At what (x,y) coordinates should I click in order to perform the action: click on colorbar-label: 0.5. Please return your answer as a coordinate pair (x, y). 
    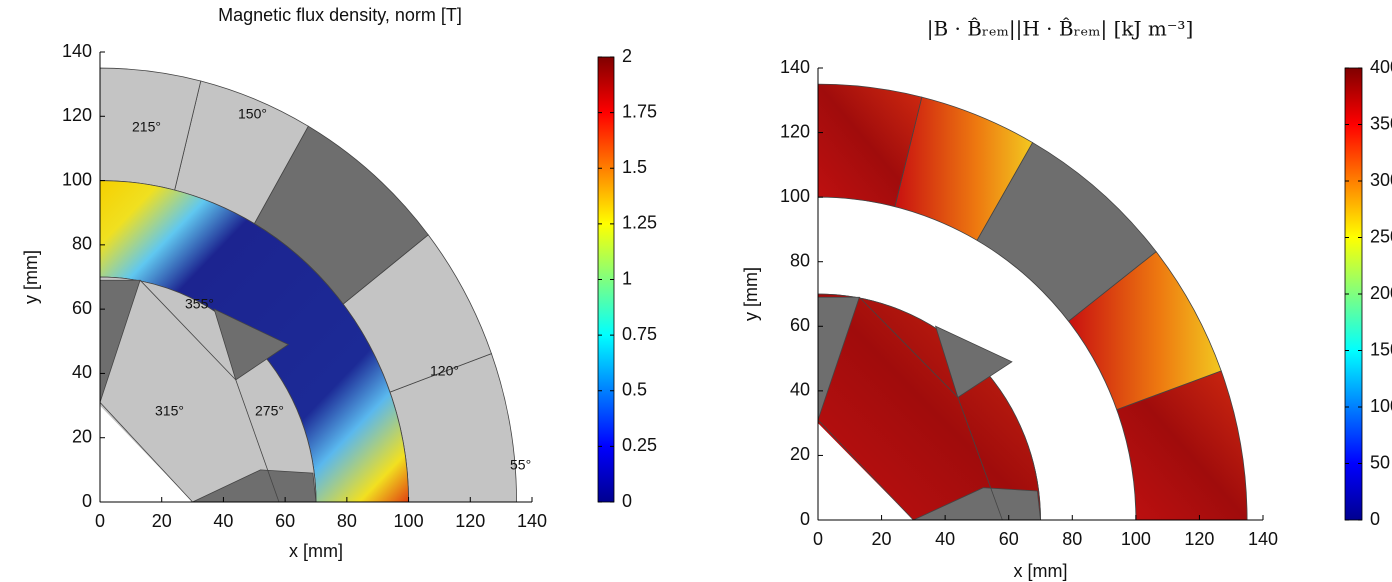
    Looking at the image, I should click on (634, 390).